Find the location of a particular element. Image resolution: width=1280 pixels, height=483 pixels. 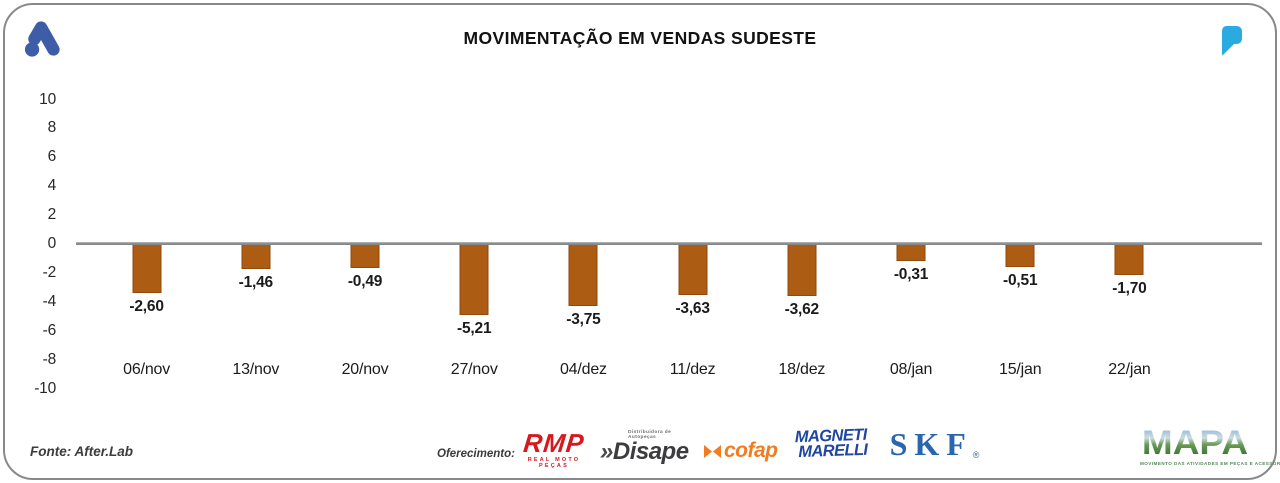

disape-logo-text: »Disape is located at coordinates (644, 451).